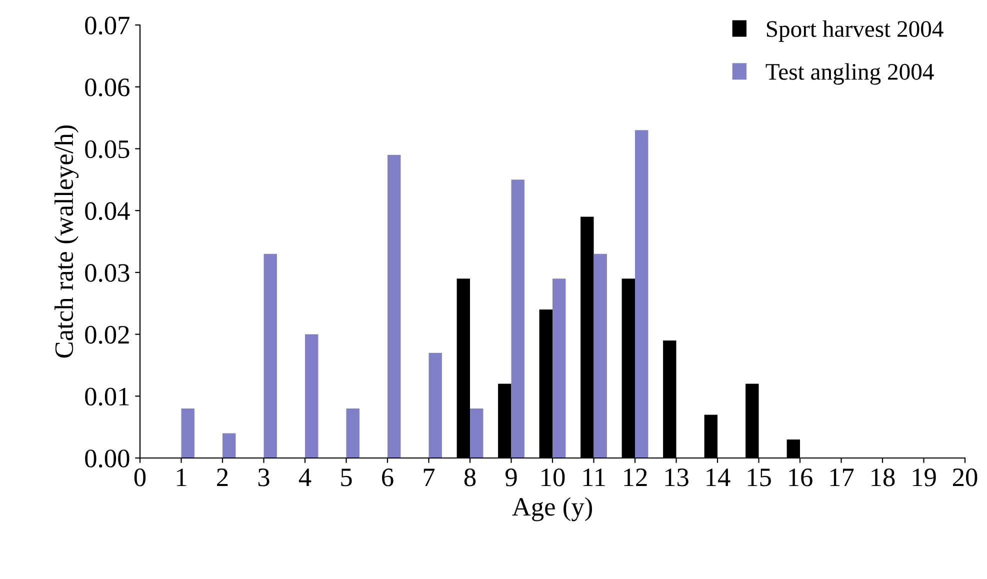 This screenshot has width=987, height=579. What do you see at coordinates (107, 397) in the screenshot?
I see `y-tick-label: 0.01` at bounding box center [107, 397].